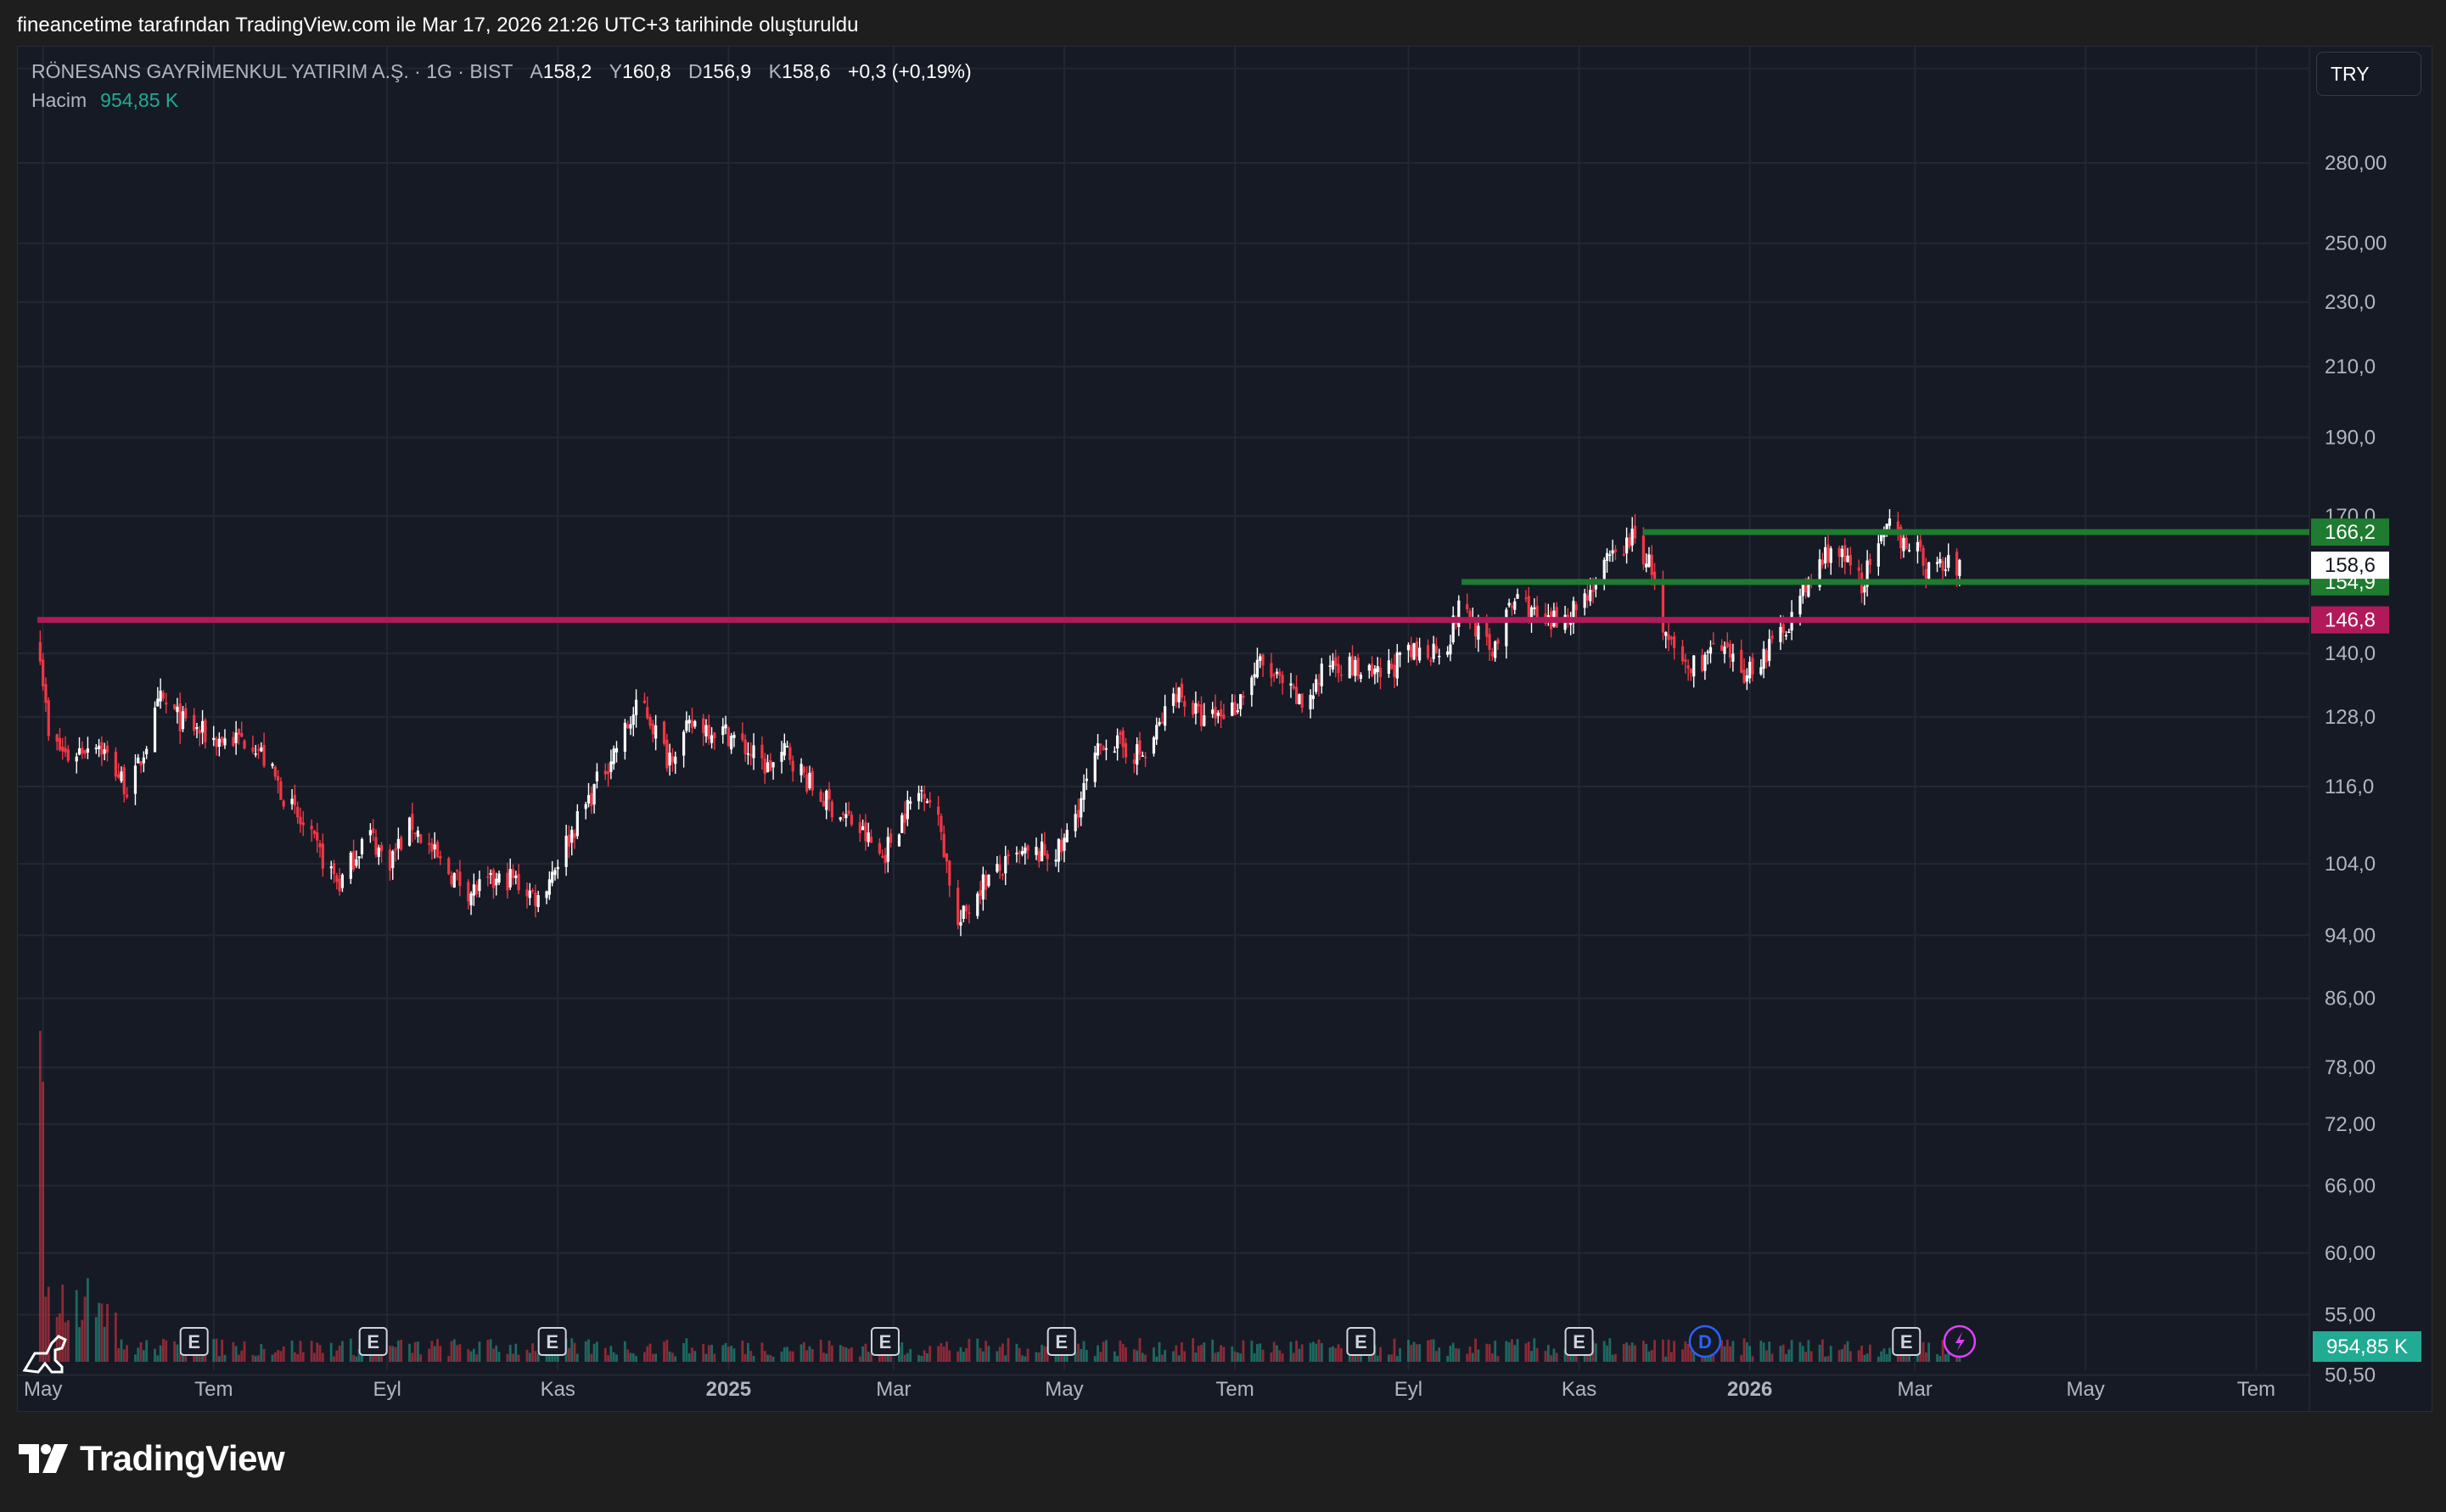 This screenshot has width=2446, height=1512. Describe the element at coordinates (387, 1389) in the screenshot. I see `x-tick-label: Eyl` at that location.